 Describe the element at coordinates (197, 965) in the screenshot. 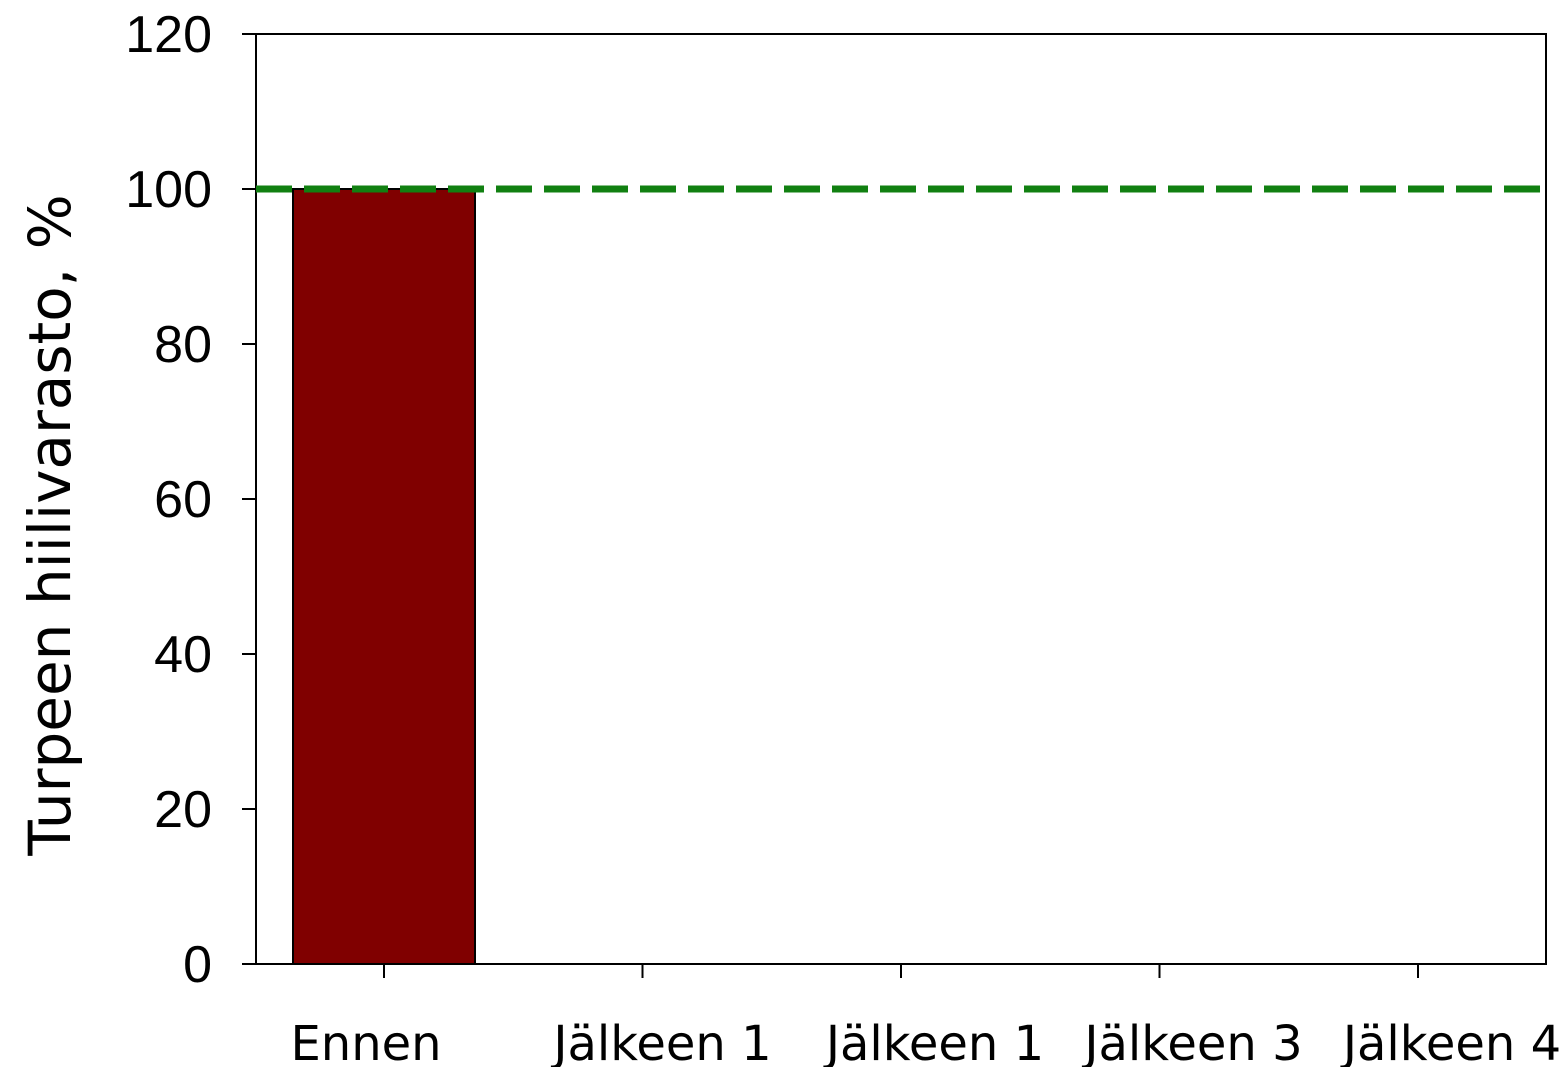

I see `y-tick-label: 0` at that location.